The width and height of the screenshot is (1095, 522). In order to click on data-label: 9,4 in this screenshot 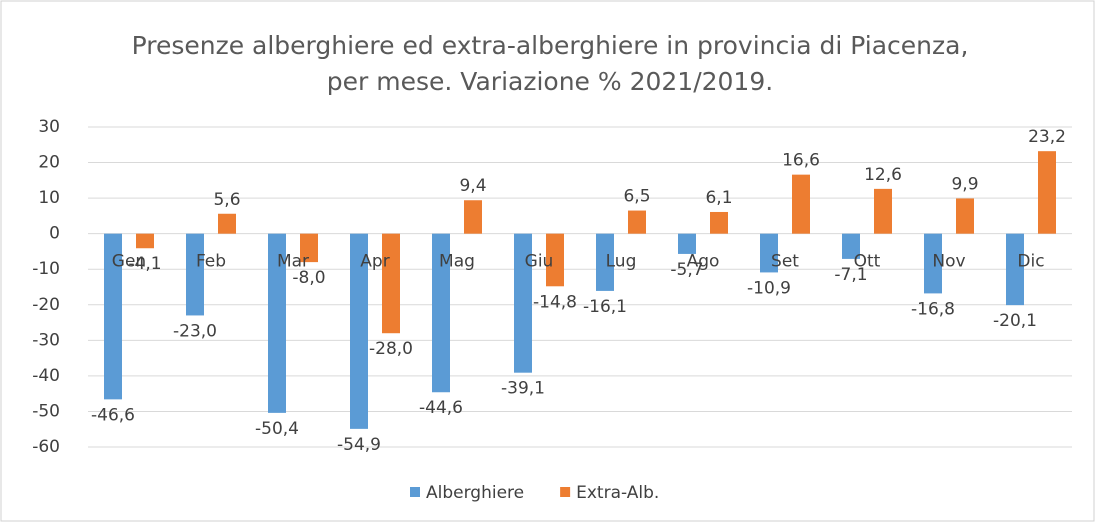, I will do `click(472, 186)`.